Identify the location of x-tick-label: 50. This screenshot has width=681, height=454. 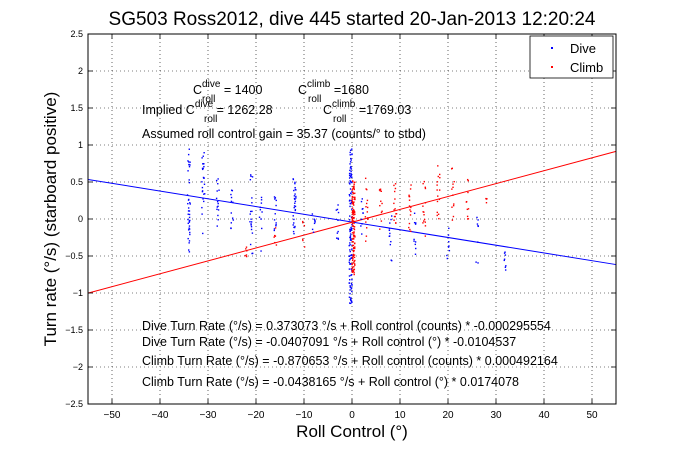
(592, 415).